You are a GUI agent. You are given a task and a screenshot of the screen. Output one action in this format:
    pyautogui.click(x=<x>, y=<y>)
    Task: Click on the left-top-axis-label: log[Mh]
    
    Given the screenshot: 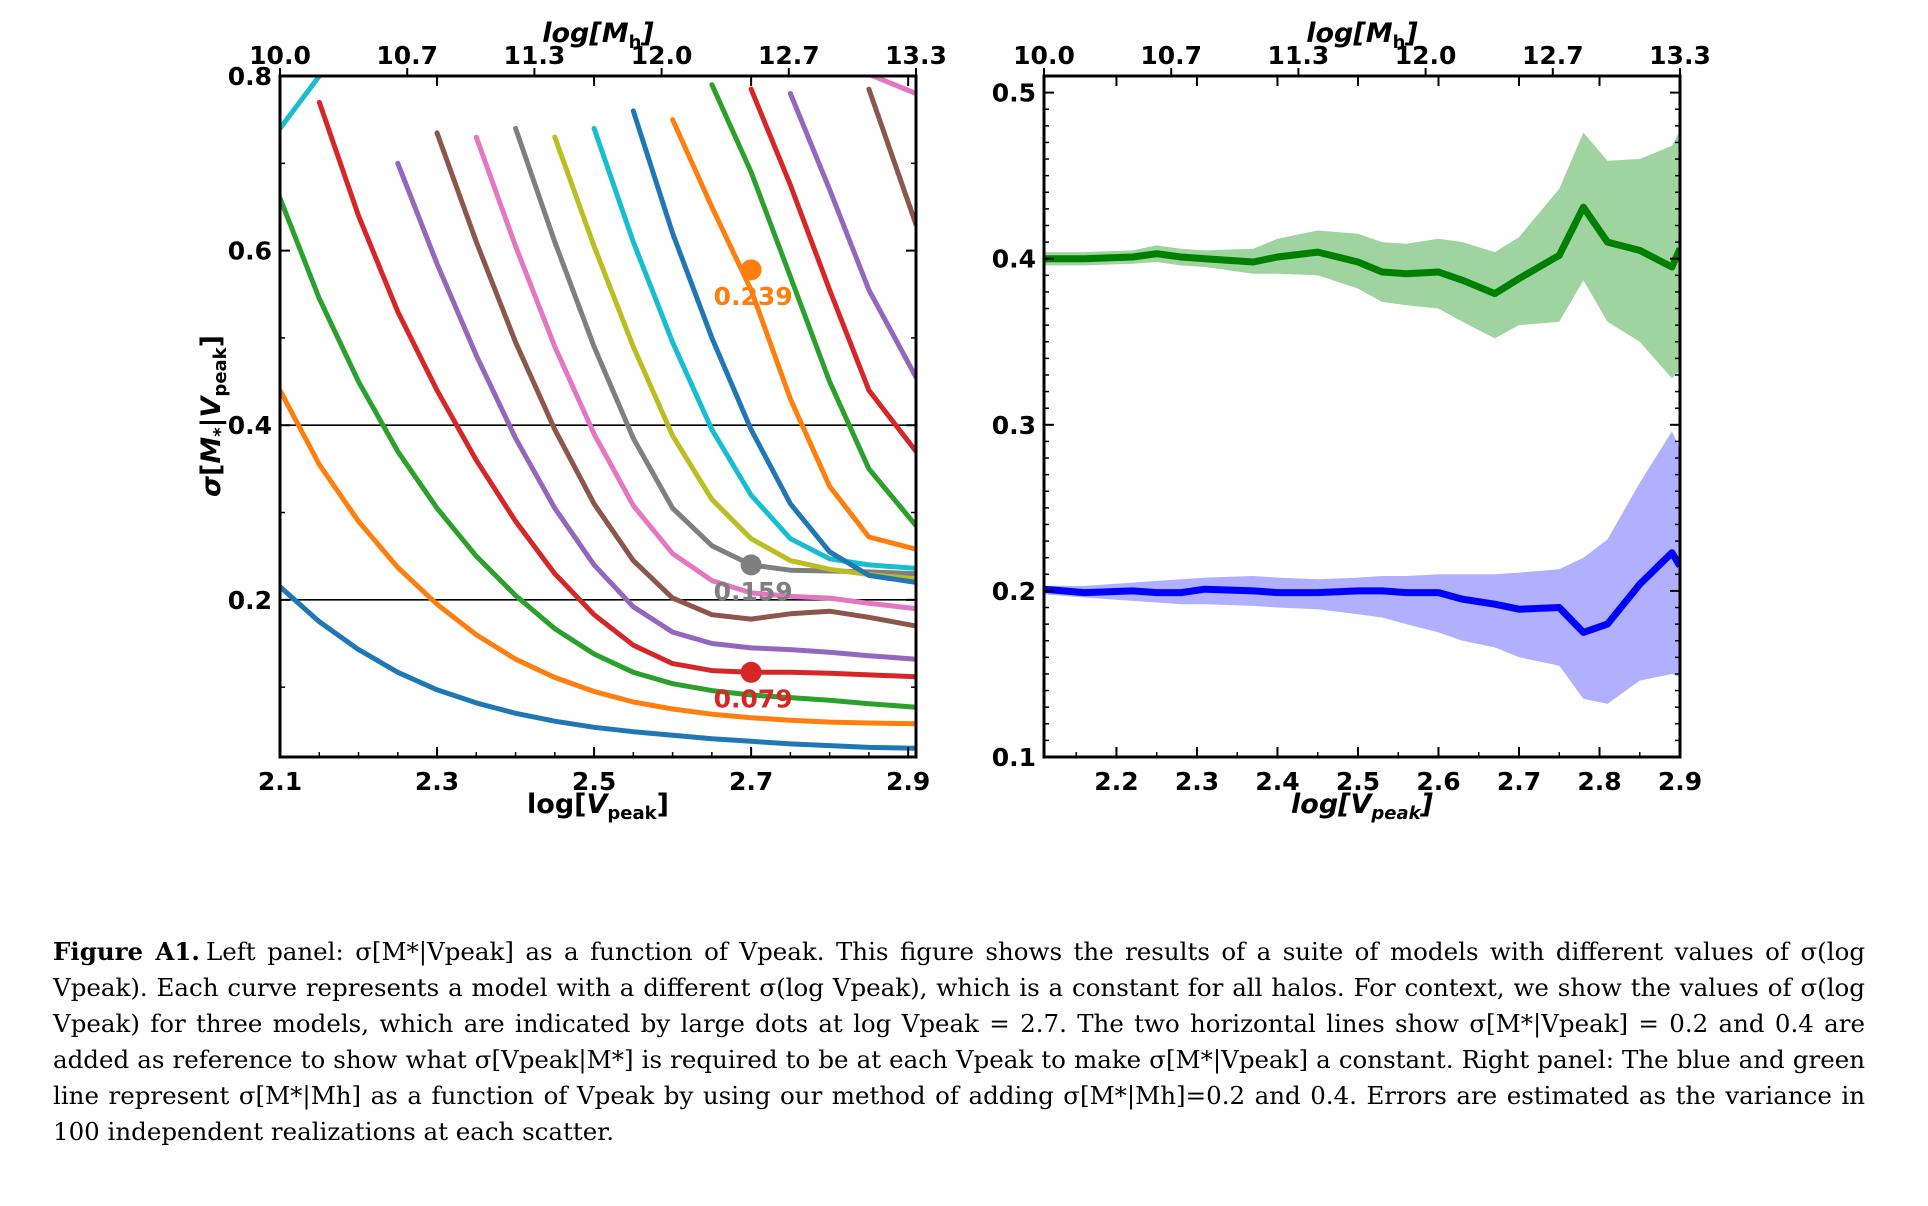 What is the action you would take?
    pyautogui.click(x=598, y=35)
    